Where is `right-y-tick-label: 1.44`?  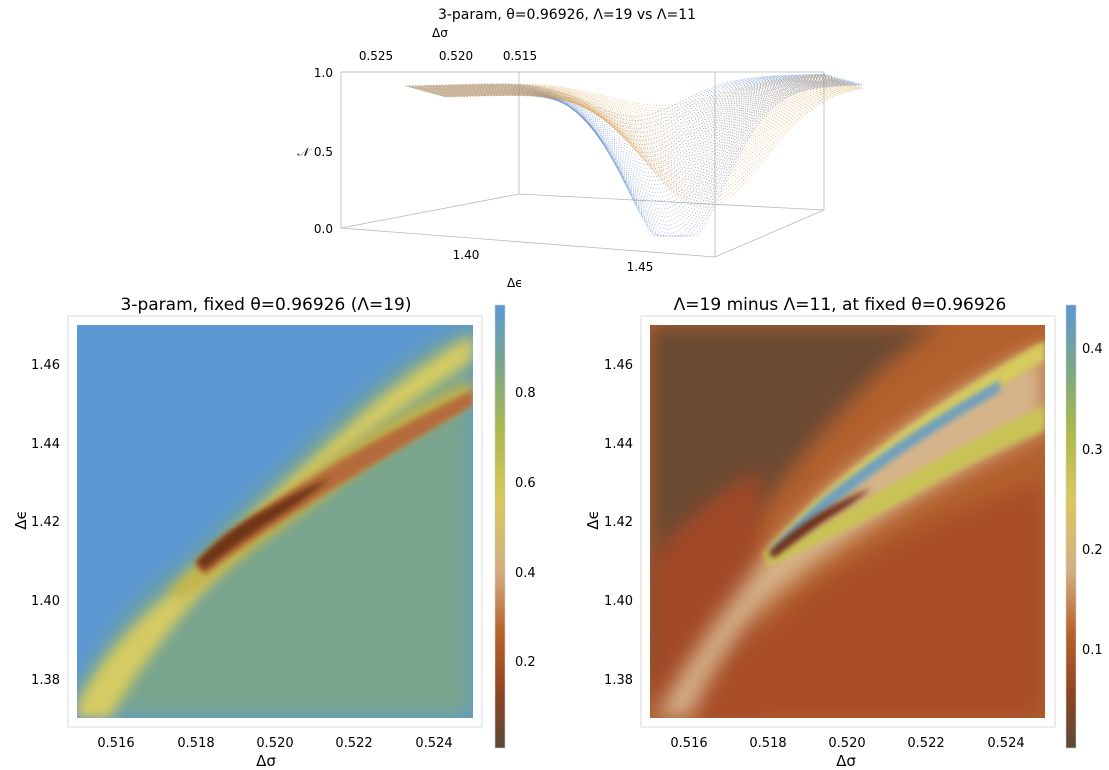
right-y-tick-label: 1.44 is located at coordinates (618, 444).